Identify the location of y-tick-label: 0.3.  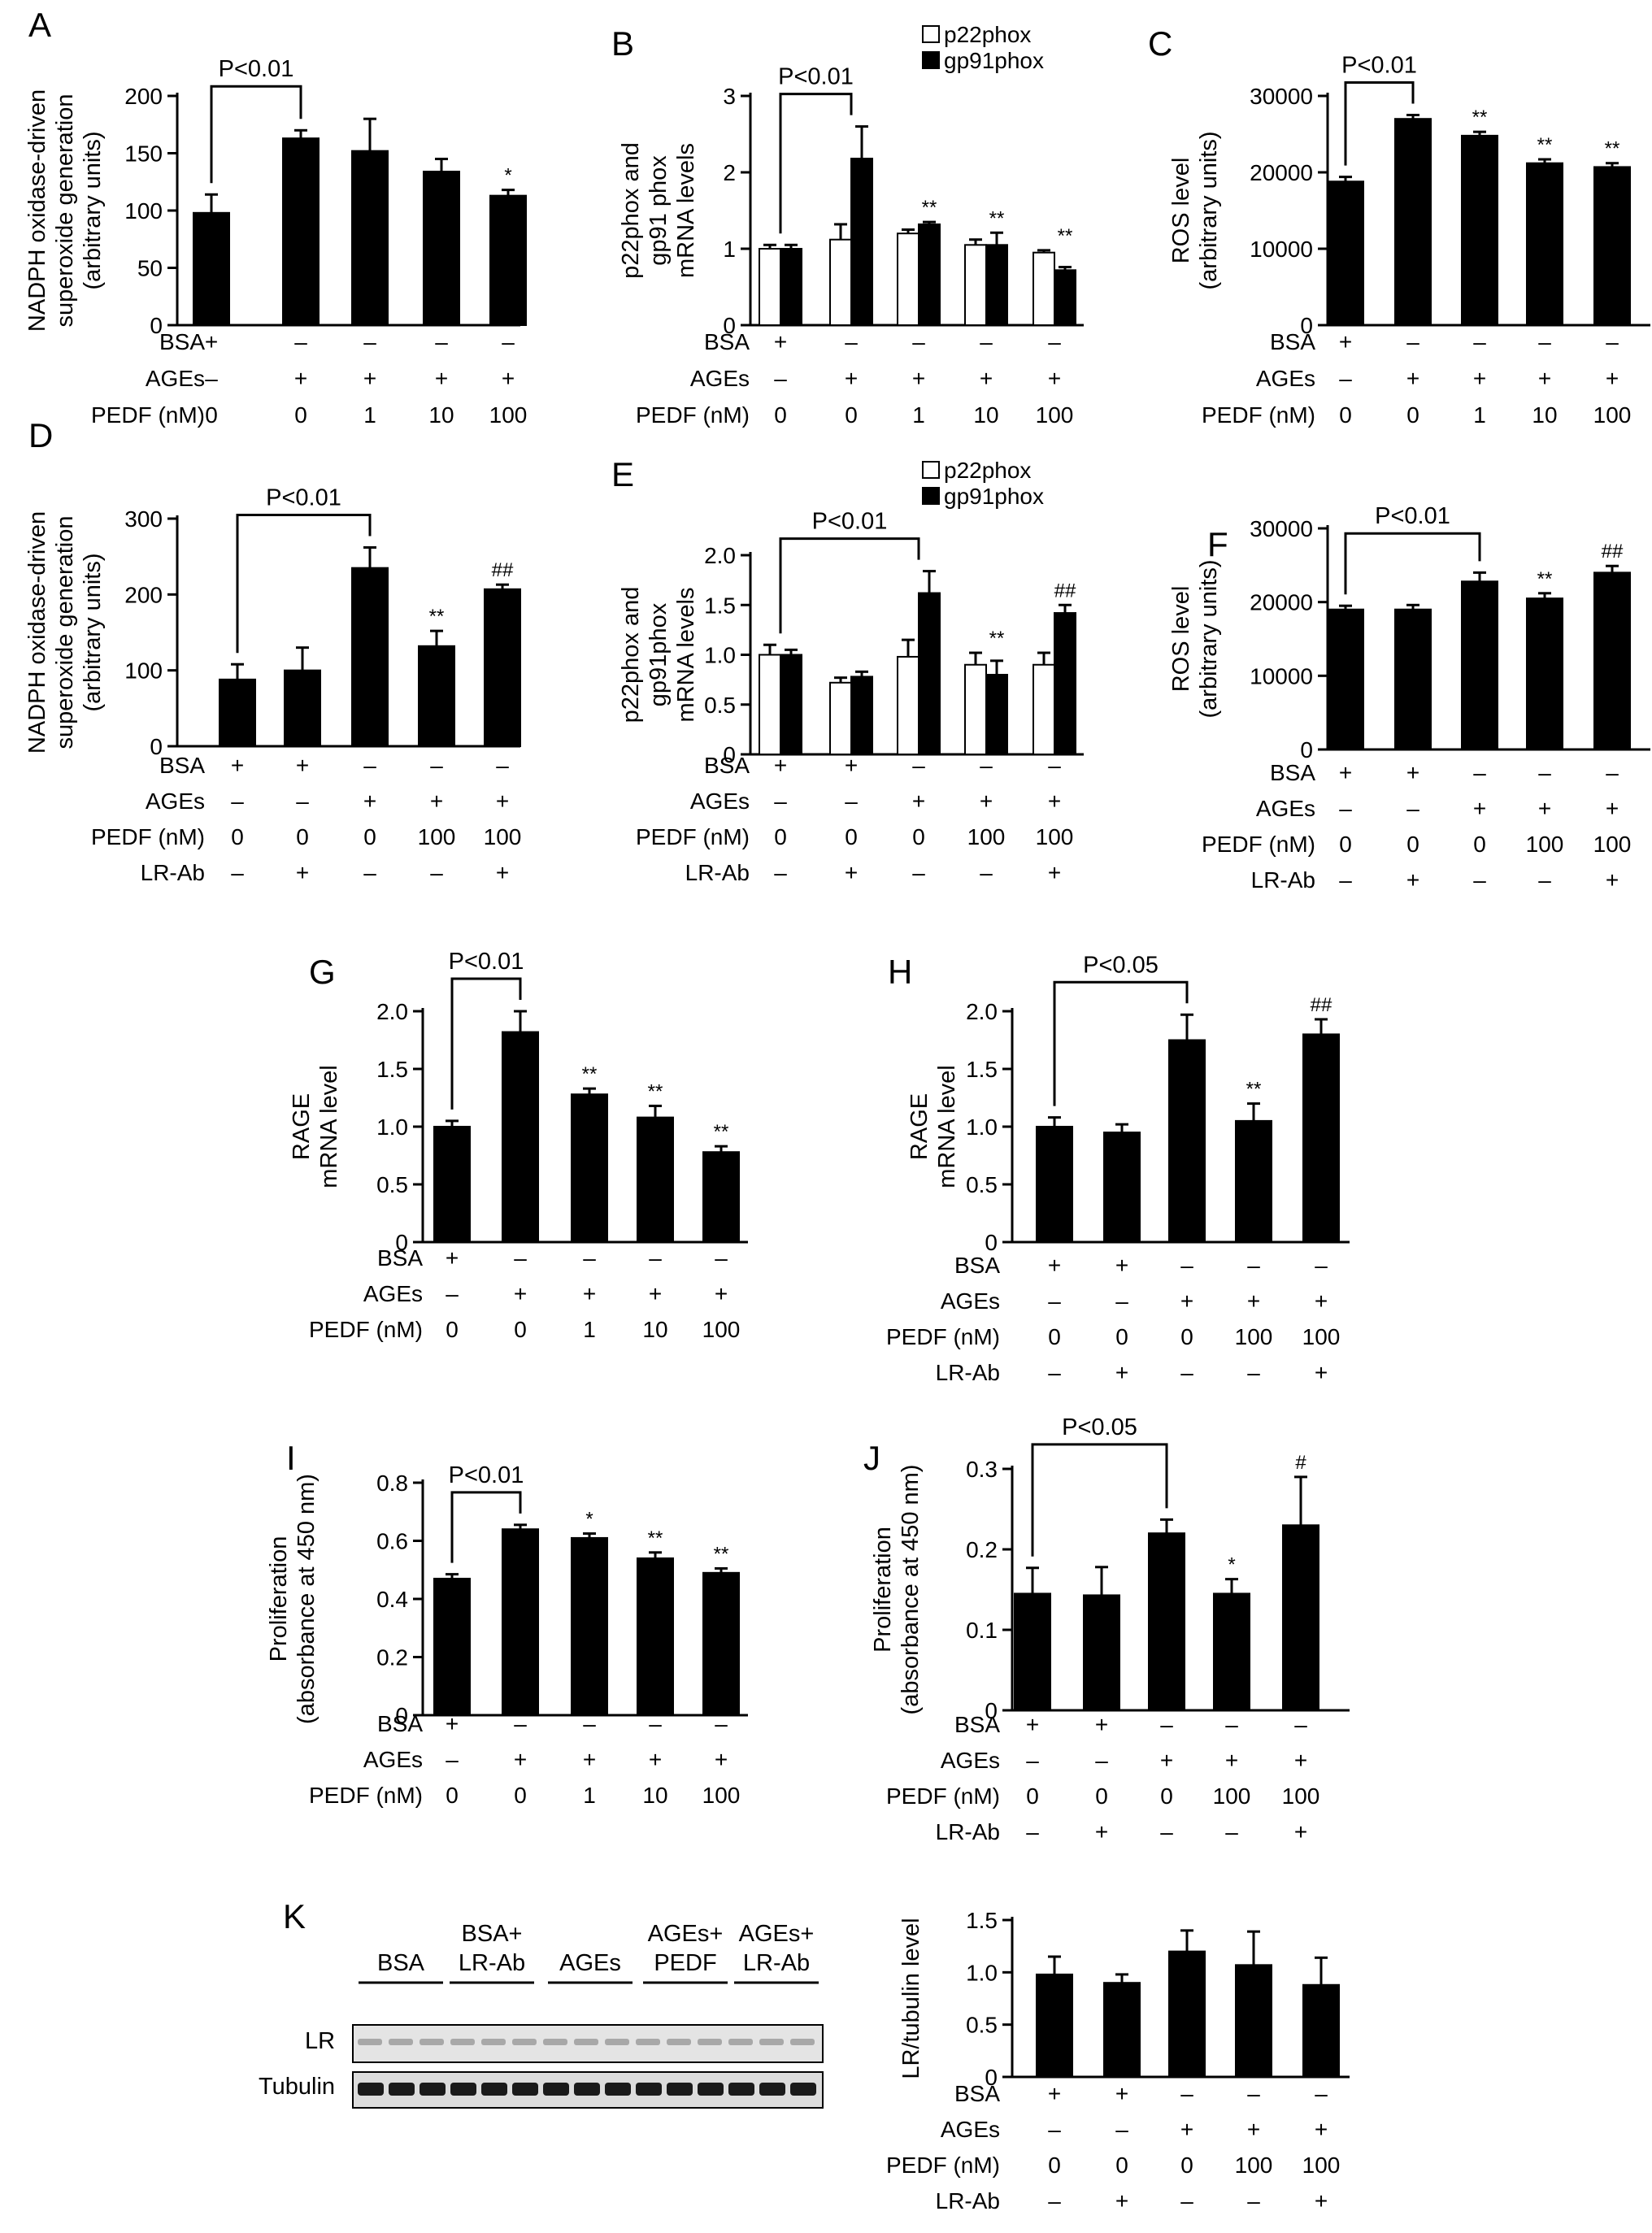
(982, 1469).